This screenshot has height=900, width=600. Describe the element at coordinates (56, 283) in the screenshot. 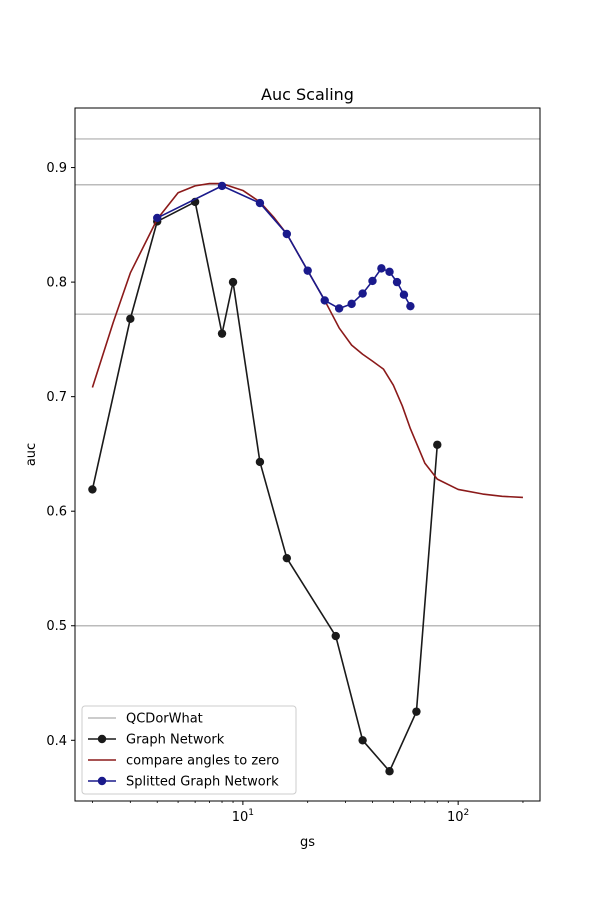

I see `y-tick-label: 0.8` at that location.